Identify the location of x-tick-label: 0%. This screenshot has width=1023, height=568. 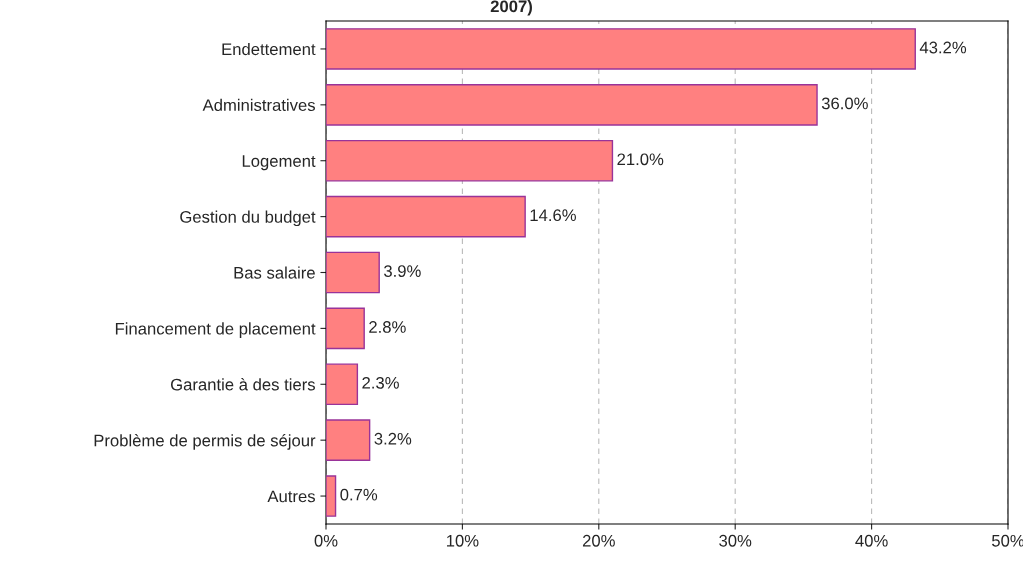
(326, 540).